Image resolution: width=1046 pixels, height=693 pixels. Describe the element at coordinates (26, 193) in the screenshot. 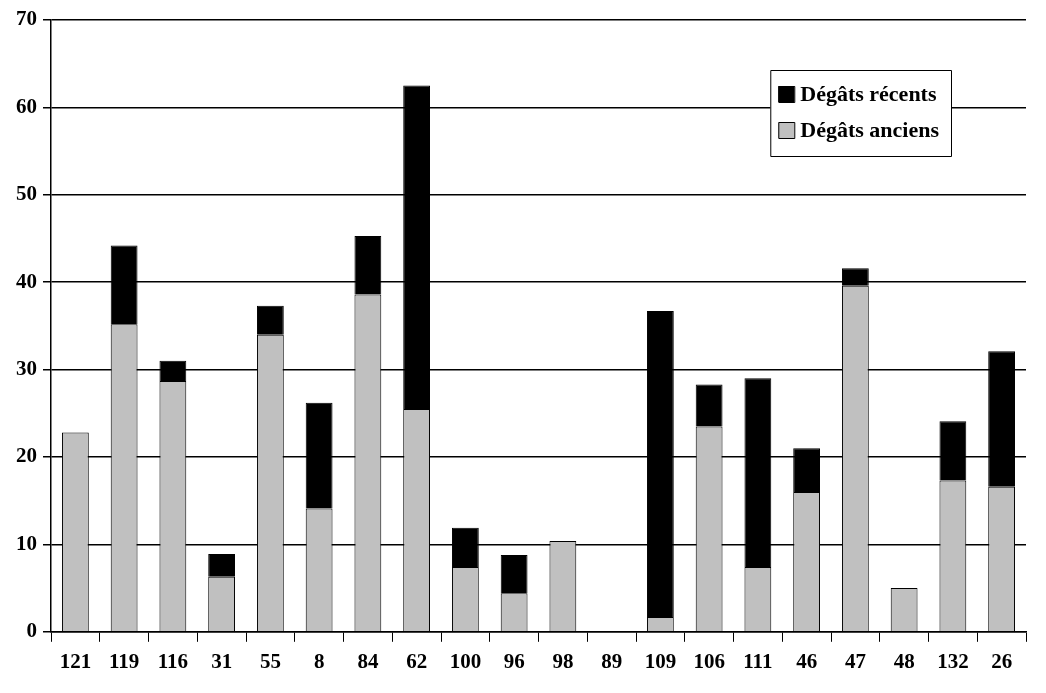

I see `y-tick-label: 50` at that location.